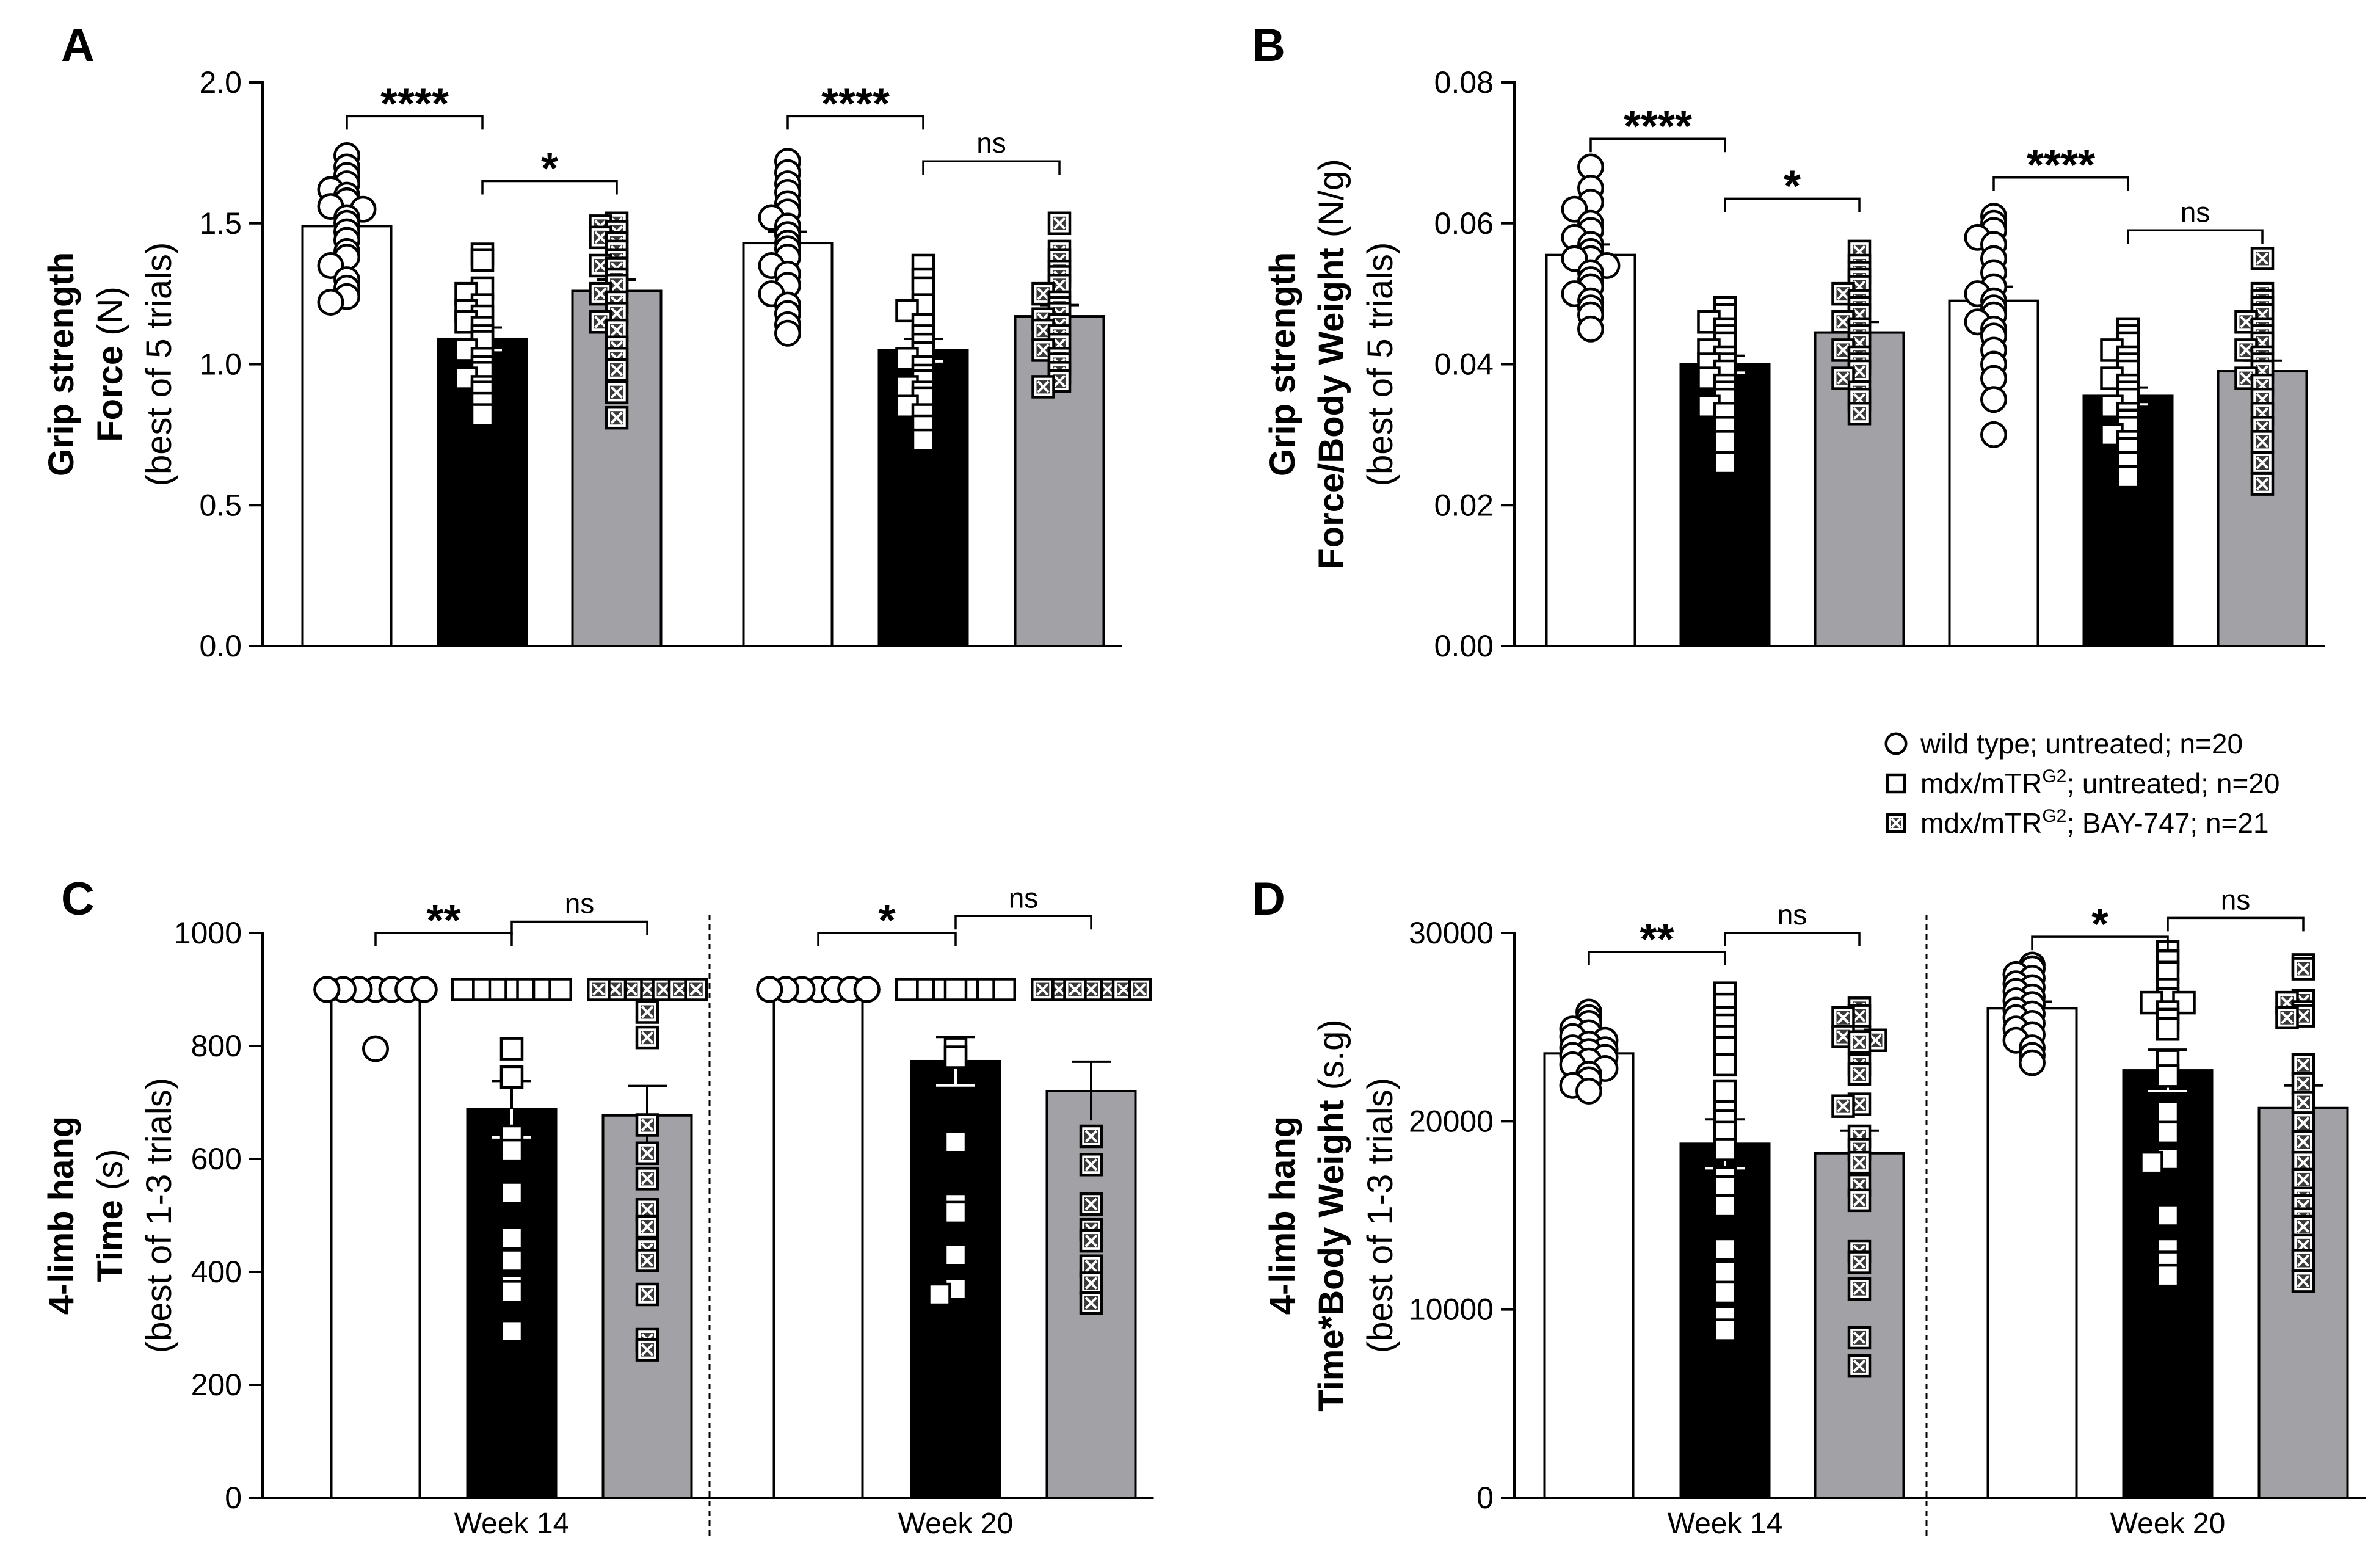 The image size is (2379, 1568). Describe the element at coordinates (1725, 1524) in the screenshot. I see `x-group-label: Week 14` at that location.